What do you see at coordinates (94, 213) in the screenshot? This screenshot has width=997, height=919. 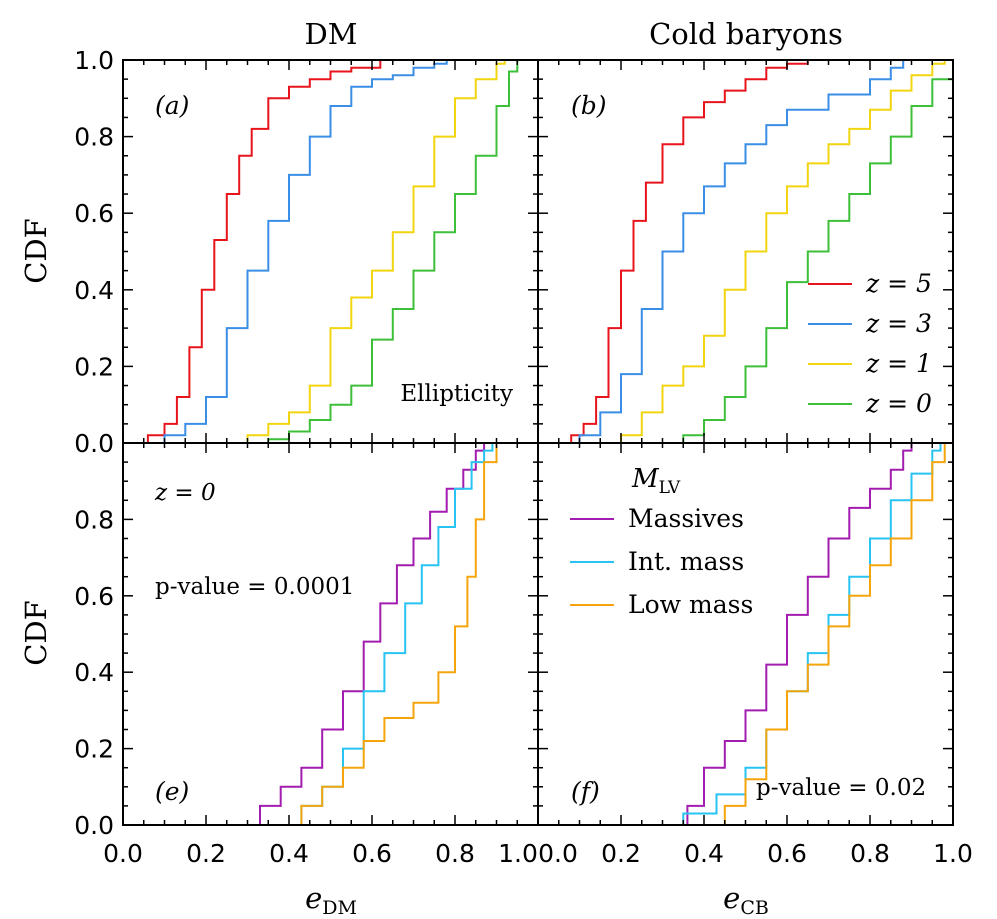 I see `y-tick-label-top: 0.6` at bounding box center [94, 213].